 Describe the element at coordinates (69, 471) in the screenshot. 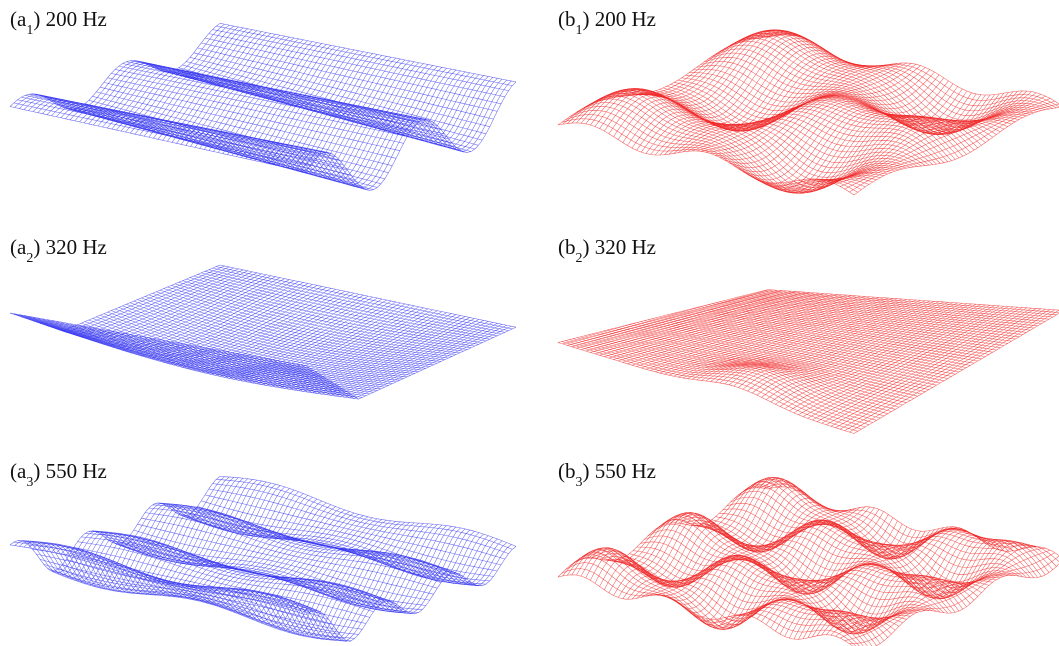

I see `label-suffix: ) 550 Hz` at that location.